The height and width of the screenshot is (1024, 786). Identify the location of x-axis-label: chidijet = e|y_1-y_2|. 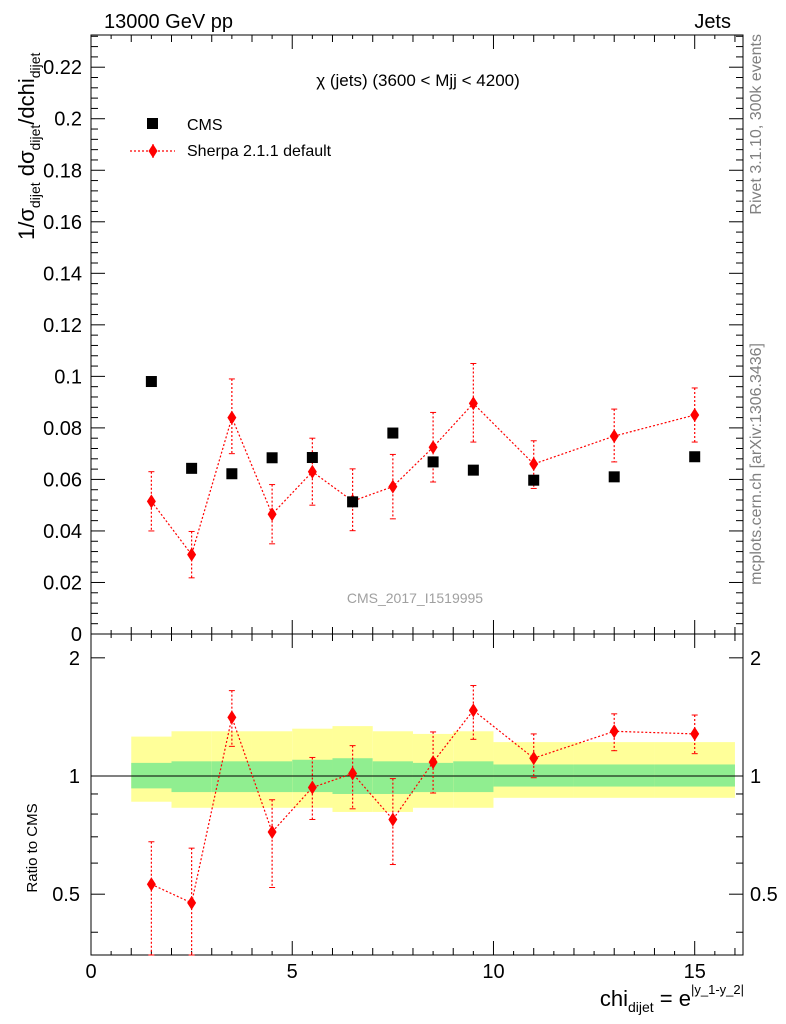
(672, 998).